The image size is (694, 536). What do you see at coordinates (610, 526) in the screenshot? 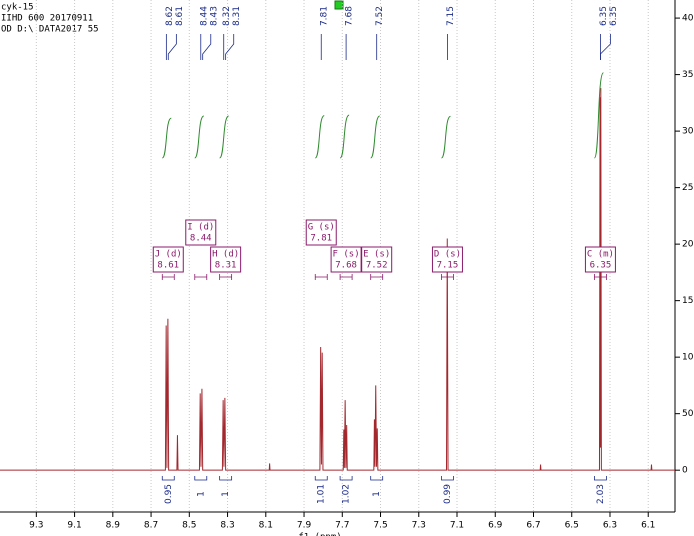
I see `x-tick-label: 6.3` at bounding box center [610, 526].